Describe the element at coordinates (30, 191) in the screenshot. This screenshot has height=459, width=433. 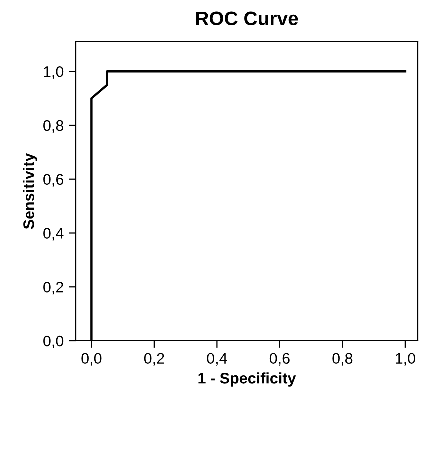
I see `y-axis-title: Sensitivity` at that location.